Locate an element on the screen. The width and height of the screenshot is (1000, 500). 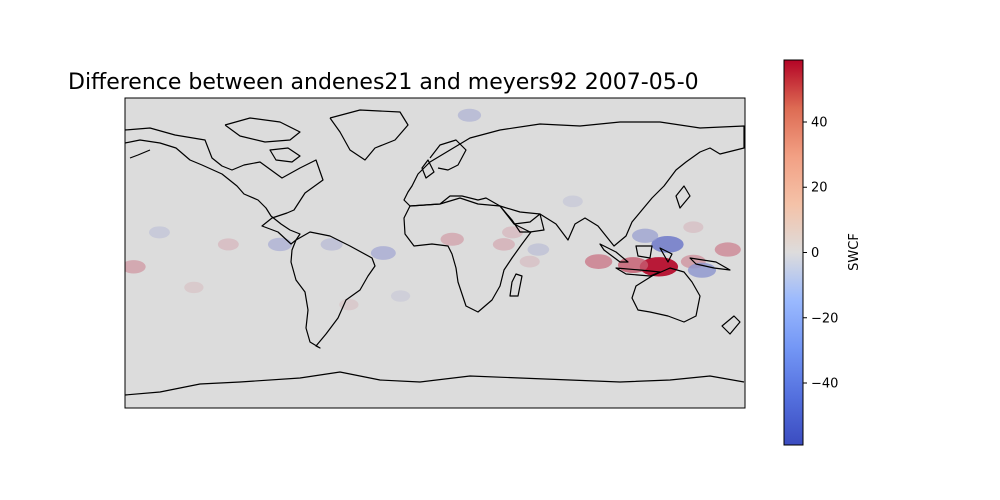
colorbar-tick-label: 20 is located at coordinates (819, 188).